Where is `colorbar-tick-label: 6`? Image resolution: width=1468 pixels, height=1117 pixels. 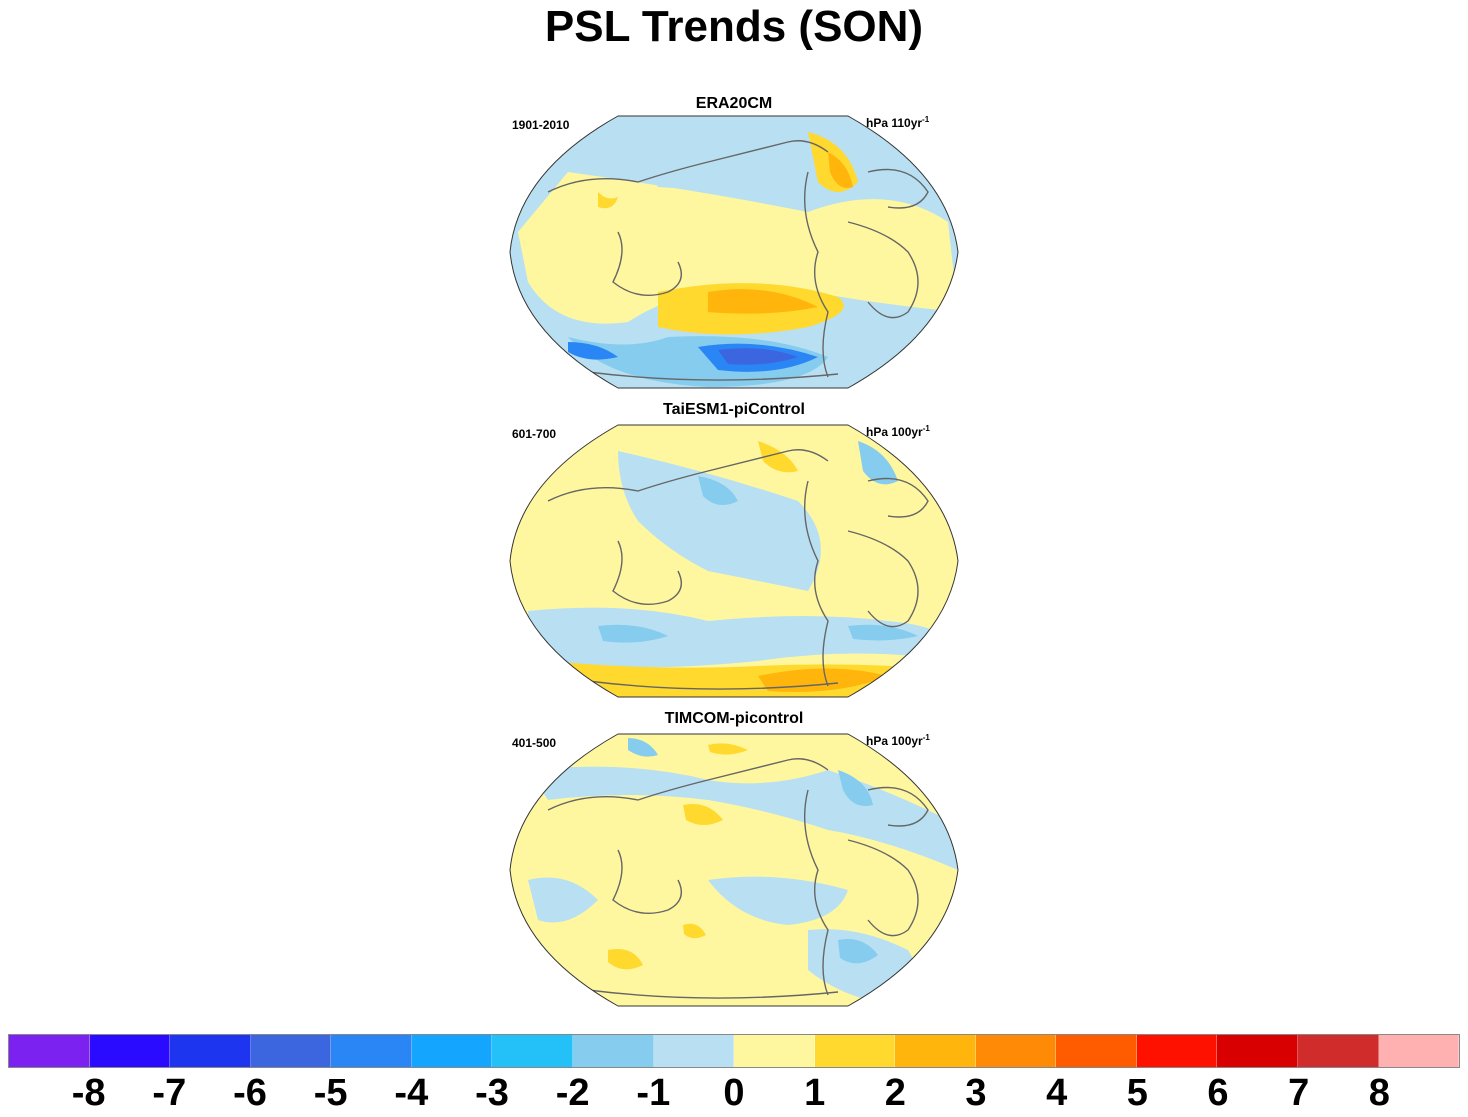 colorbar-tick-label: 6 is located at coordinates (1218, 1093).